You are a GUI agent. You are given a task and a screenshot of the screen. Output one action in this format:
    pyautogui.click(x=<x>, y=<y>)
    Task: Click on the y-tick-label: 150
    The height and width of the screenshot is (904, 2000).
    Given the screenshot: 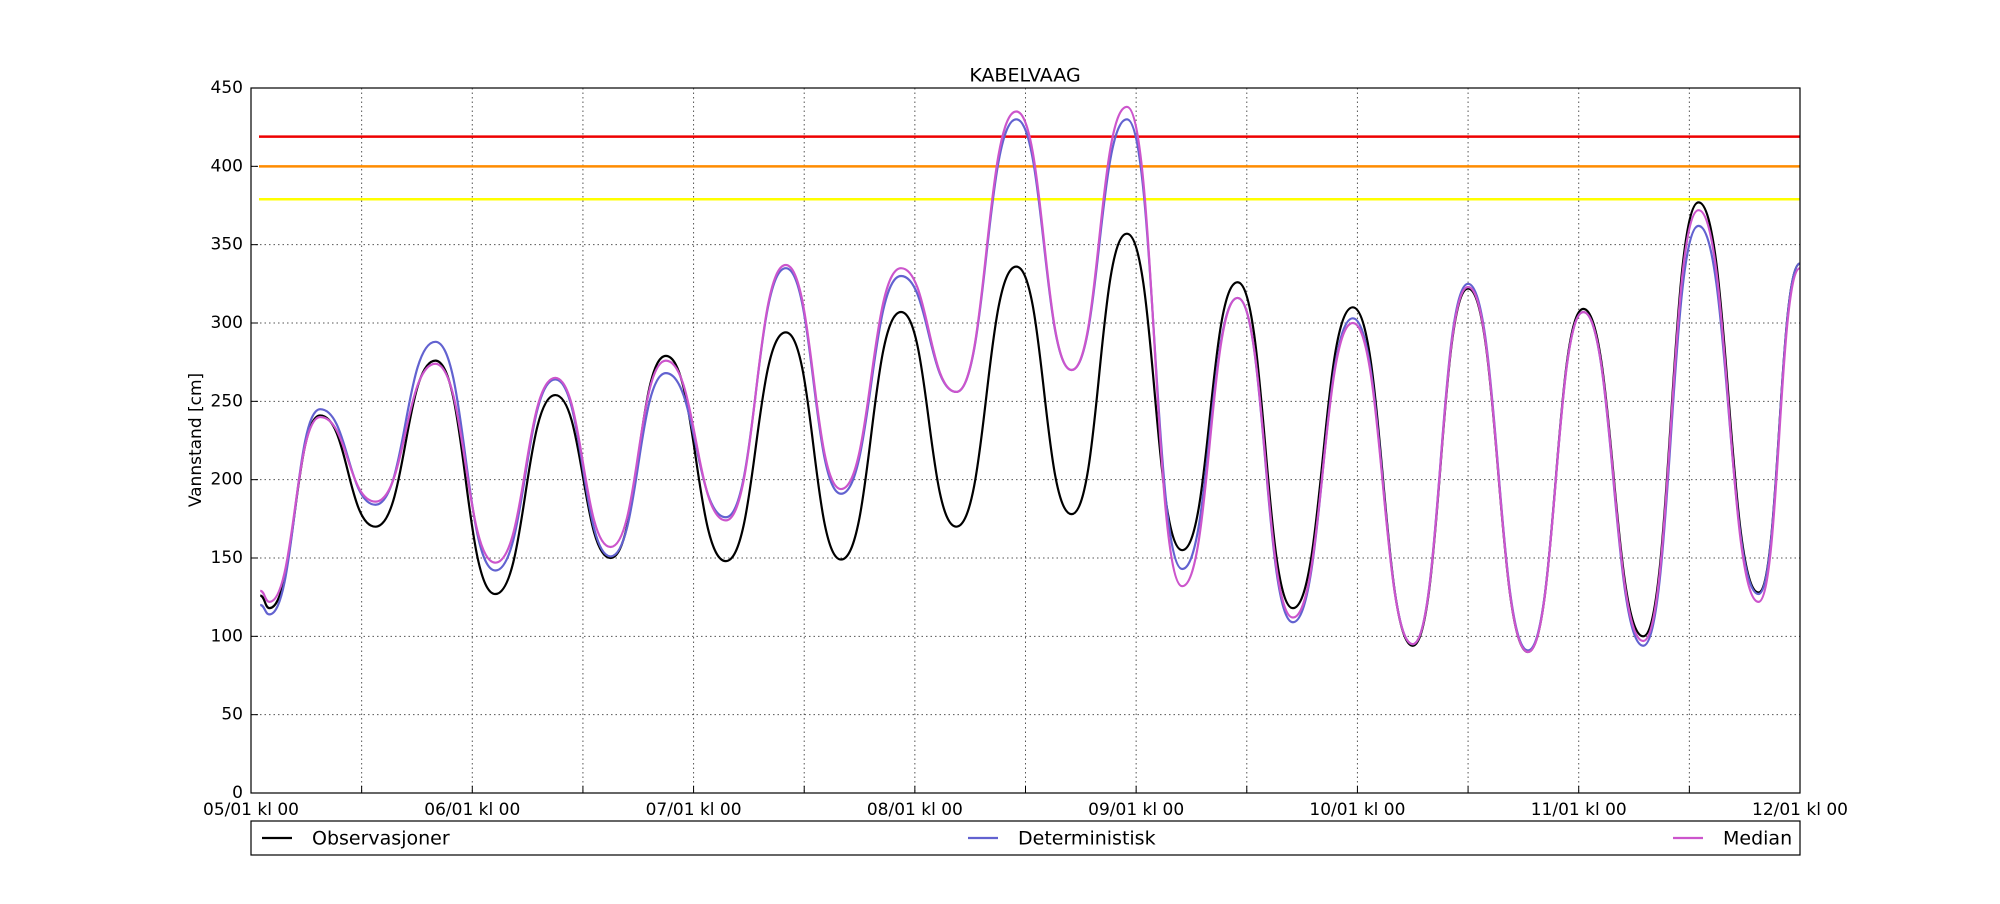 What is the action you would take?
    pyautogui.click(x=227, y=558)
    